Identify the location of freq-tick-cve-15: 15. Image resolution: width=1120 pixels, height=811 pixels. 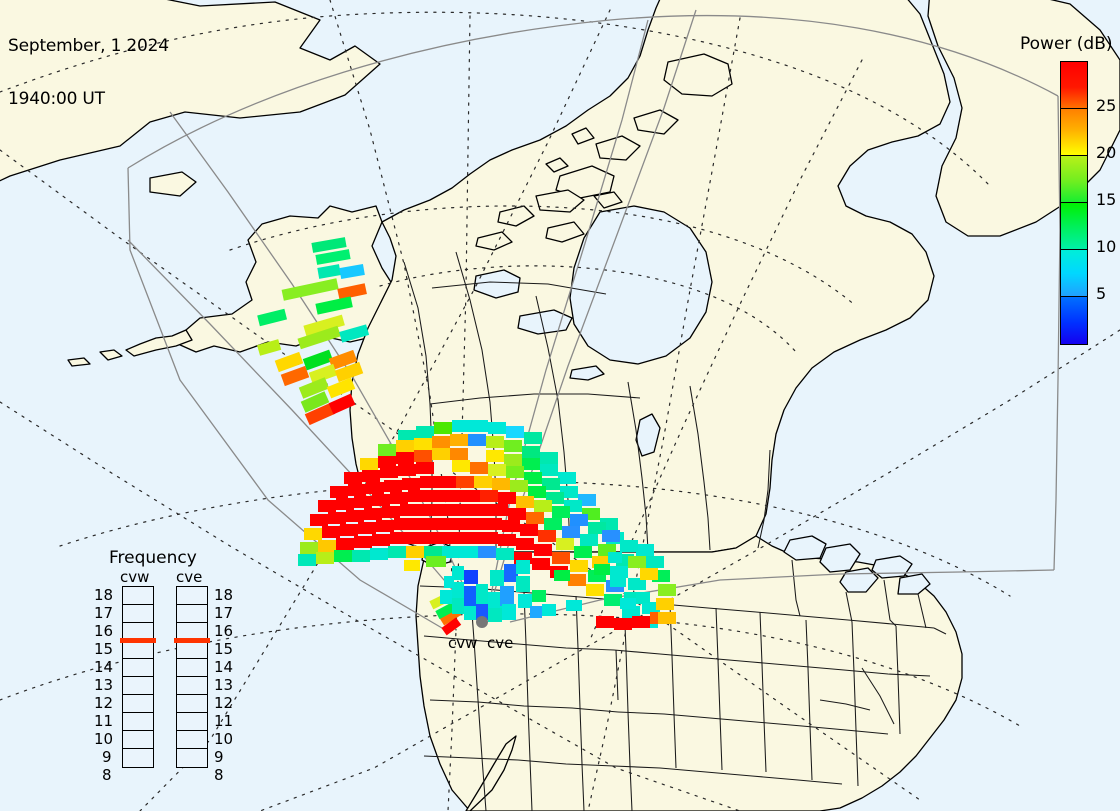
(224, 649).